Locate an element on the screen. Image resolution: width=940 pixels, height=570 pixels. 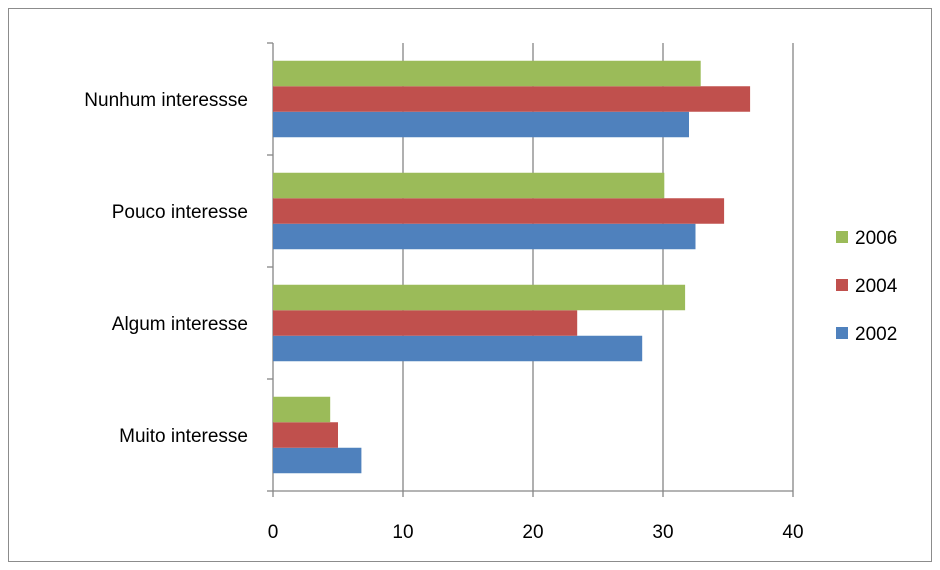
legend-swatch-2006 is located at coordinates (842, 237).